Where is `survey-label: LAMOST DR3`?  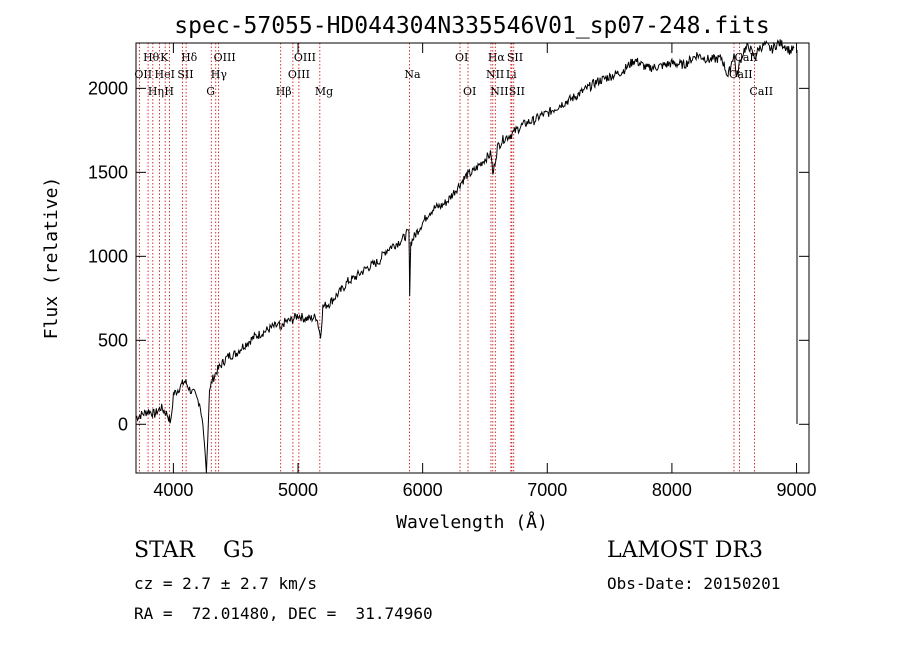 survey-label: LAMOST DR3 is located at coordinates (685, 550).